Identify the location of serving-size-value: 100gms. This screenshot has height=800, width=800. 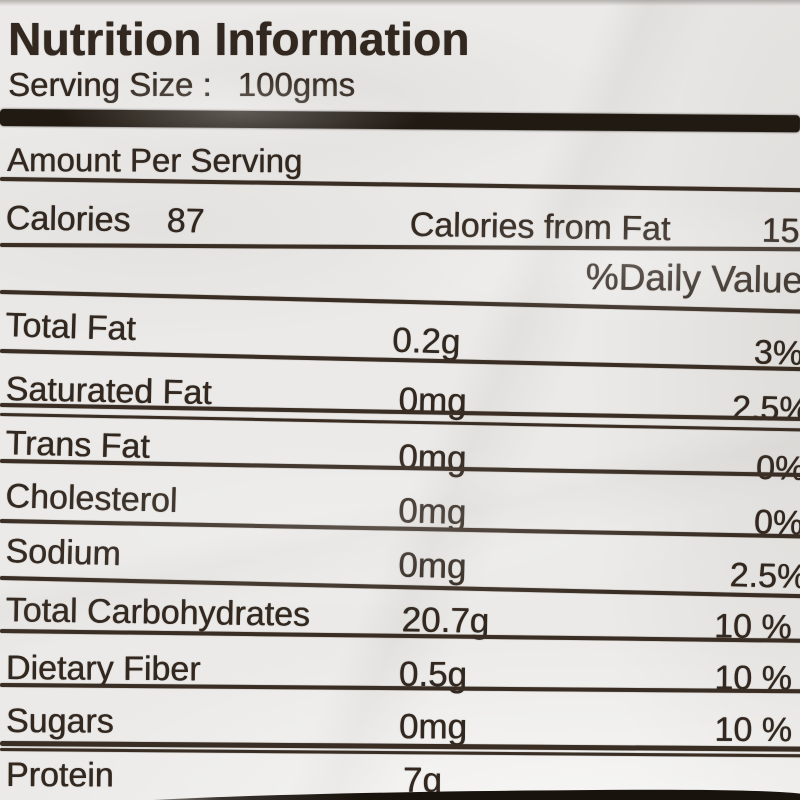
(296, 84).